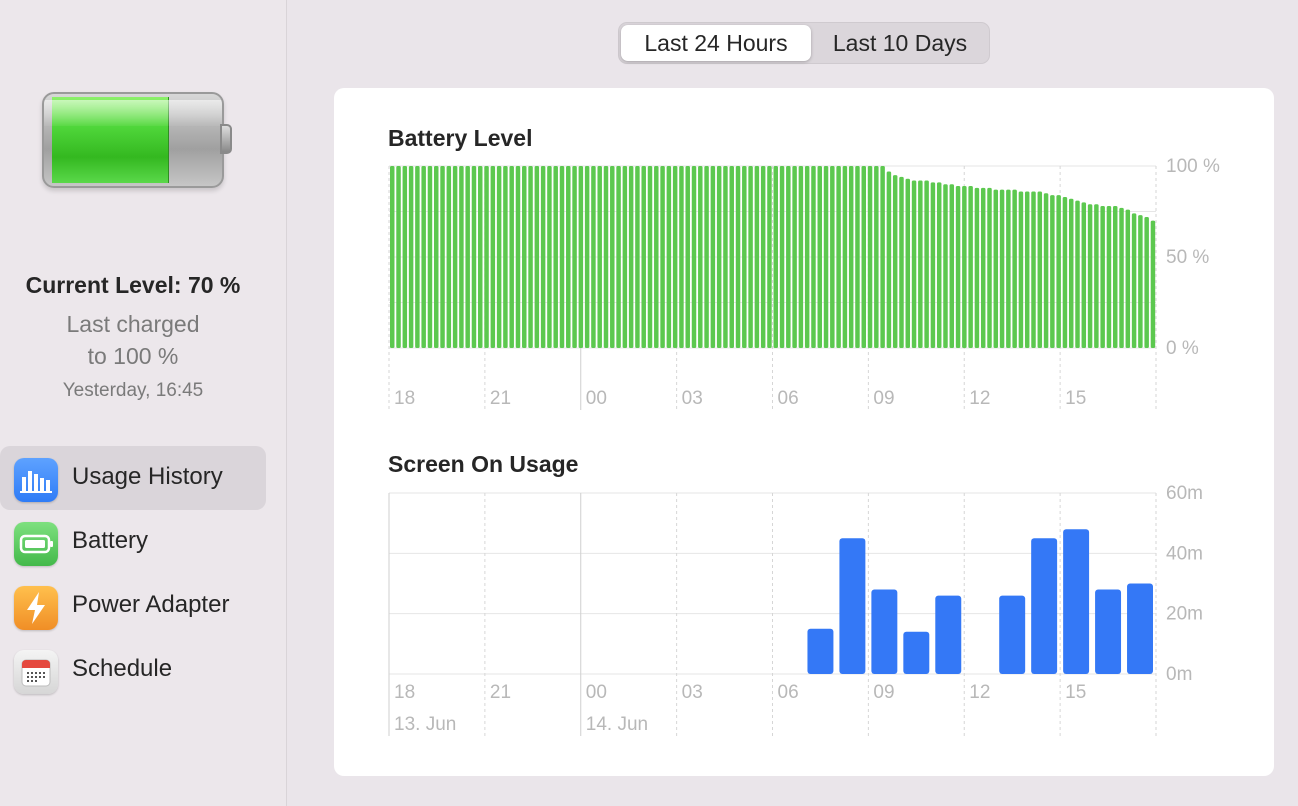 This screenshot has height=806, width=1298. I want to click on segment-last-10-days: Last 10 Days, so click(900, 43).